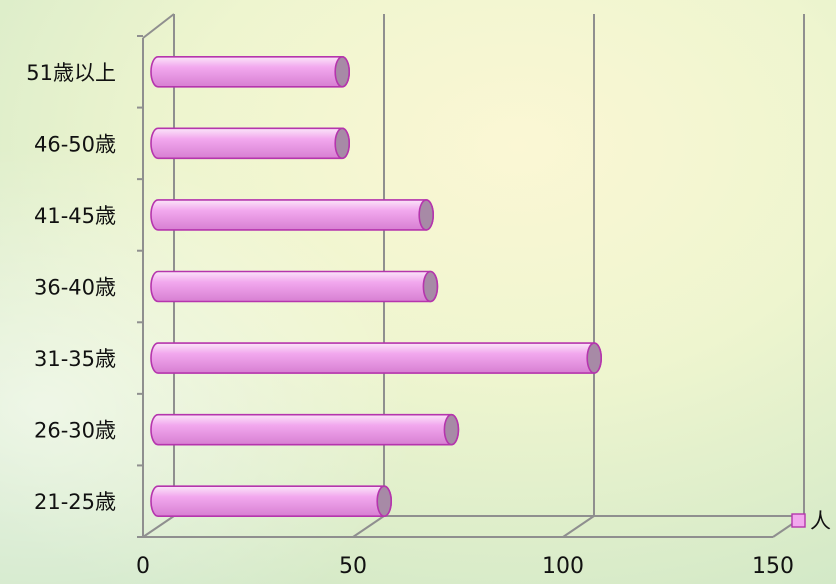 The height and width of the screenshot is (584, 836). What do you see at coordinates (798, 520) in the screenshot?
I see `legend-swatch` at bounding box center [798, 520].